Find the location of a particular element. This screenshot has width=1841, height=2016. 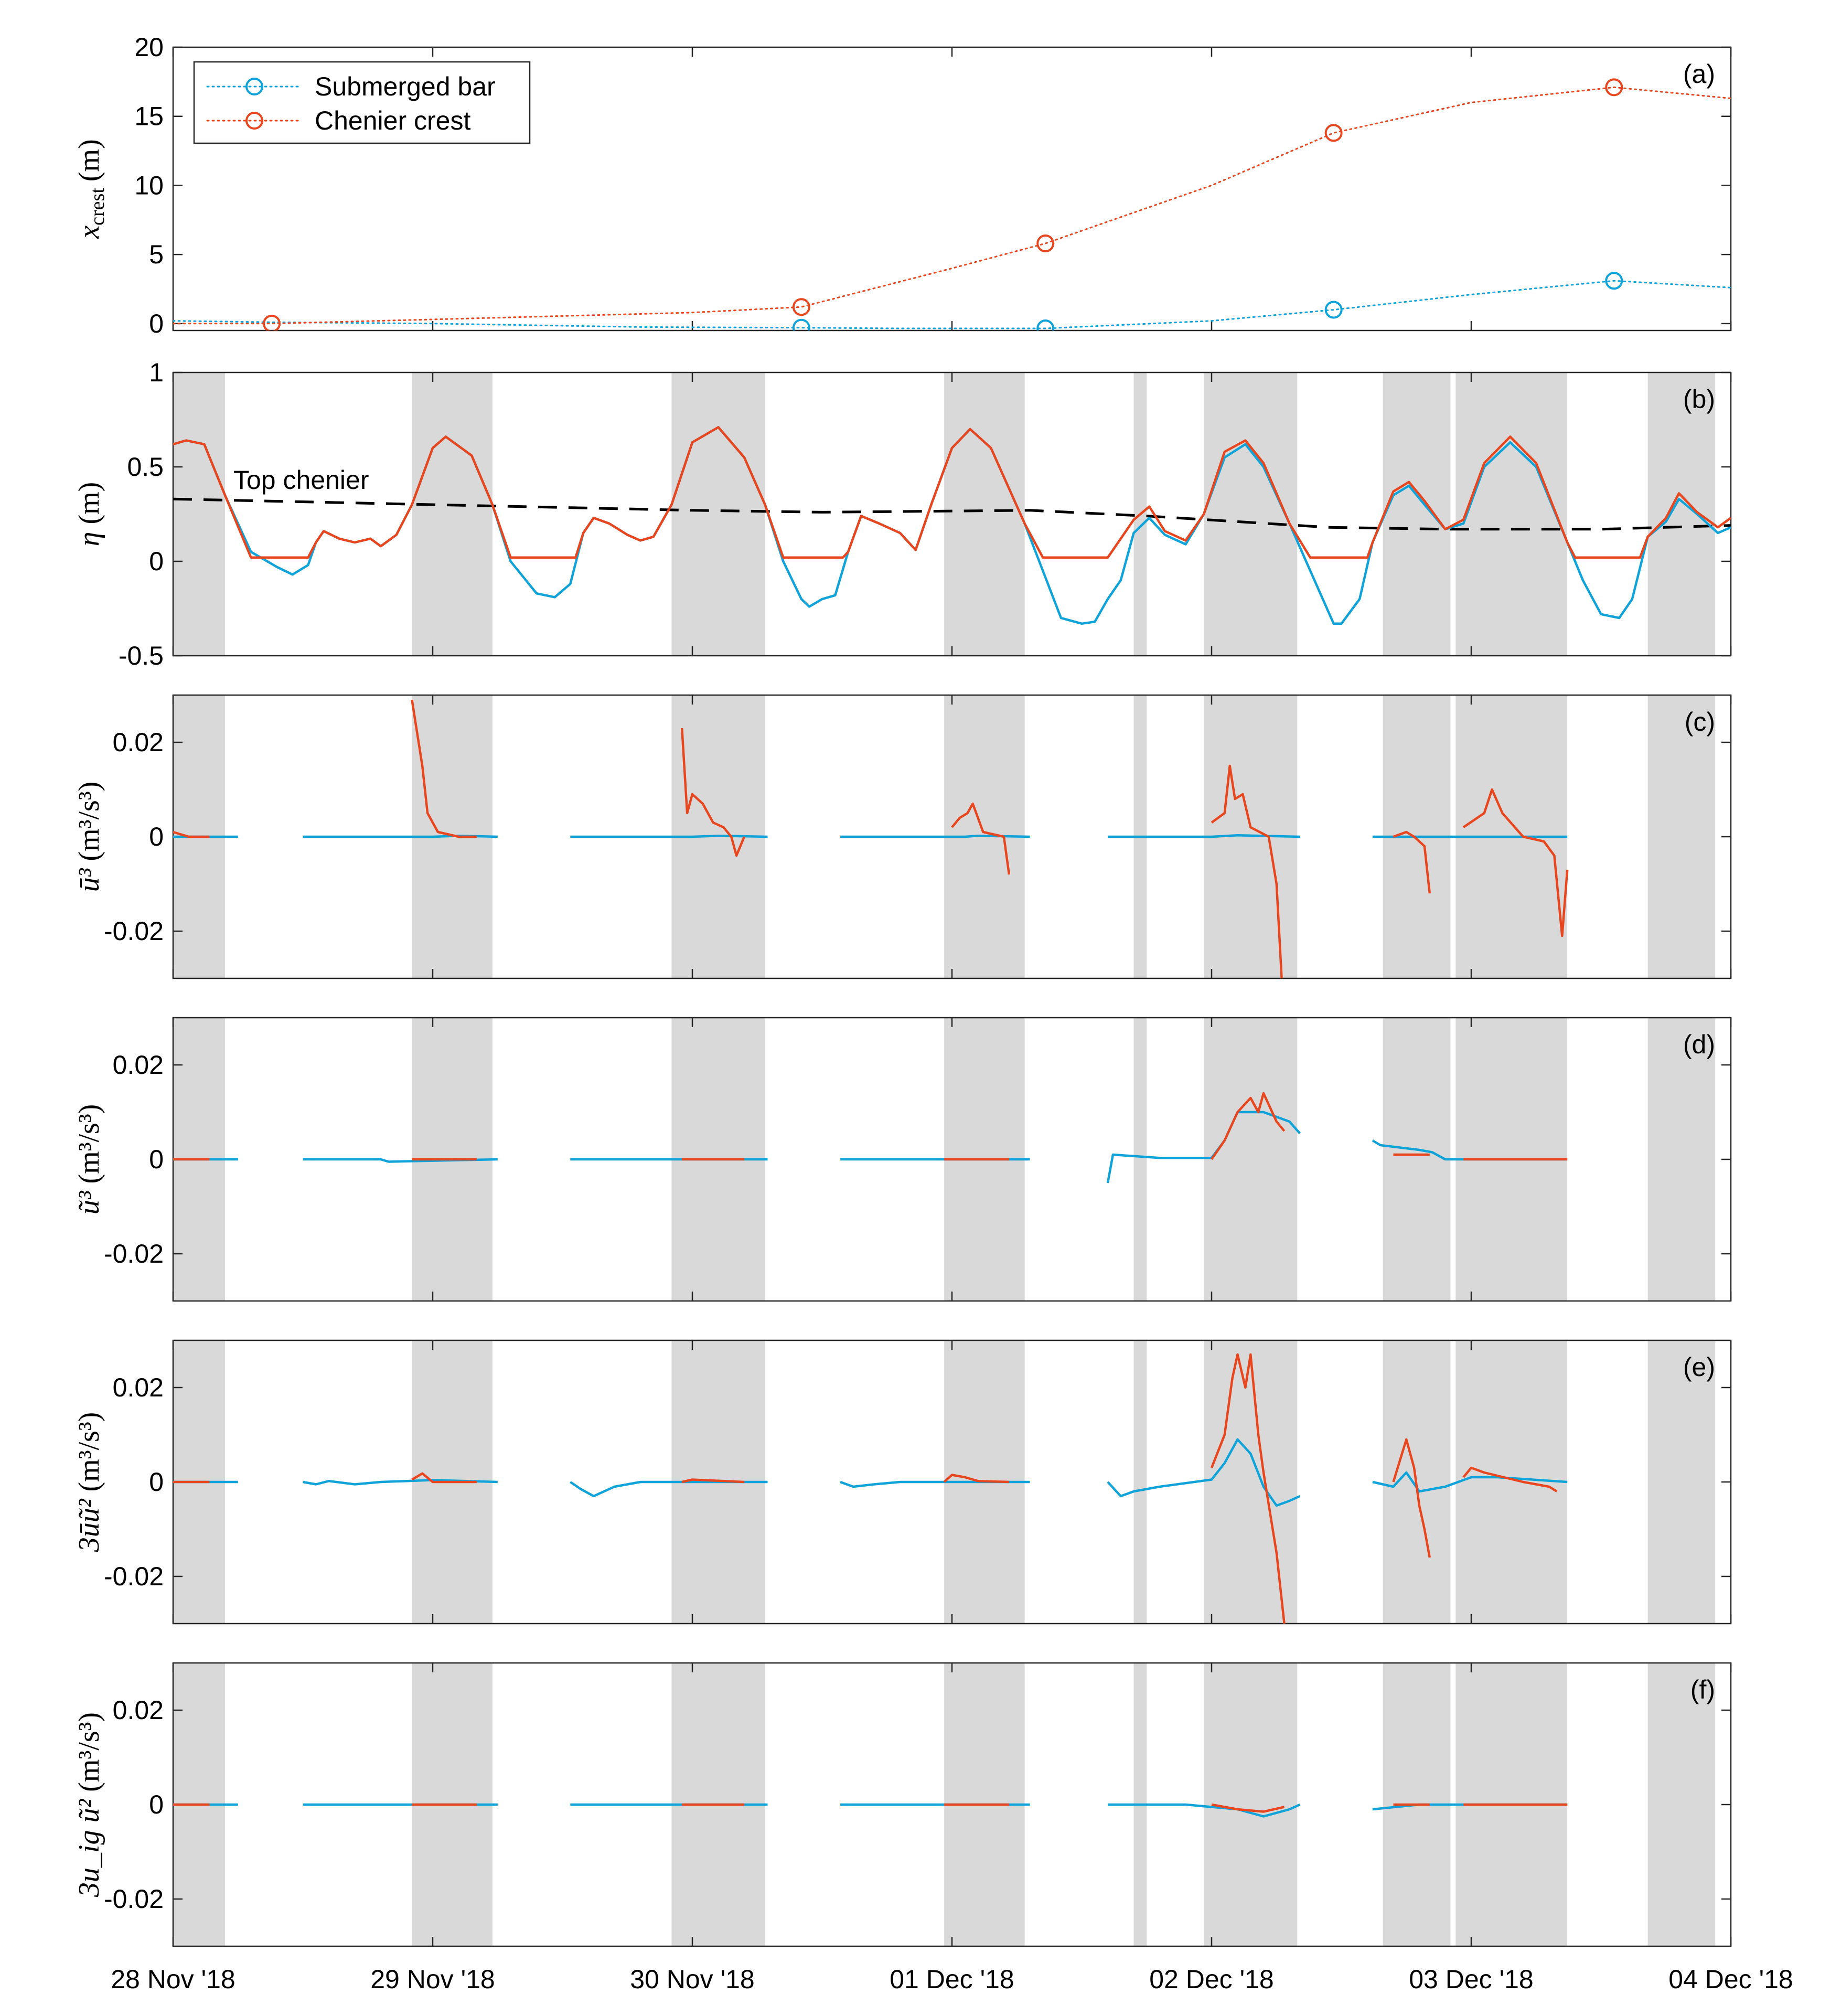

y-tick-label: 10 is located at coordinates (149, 185).